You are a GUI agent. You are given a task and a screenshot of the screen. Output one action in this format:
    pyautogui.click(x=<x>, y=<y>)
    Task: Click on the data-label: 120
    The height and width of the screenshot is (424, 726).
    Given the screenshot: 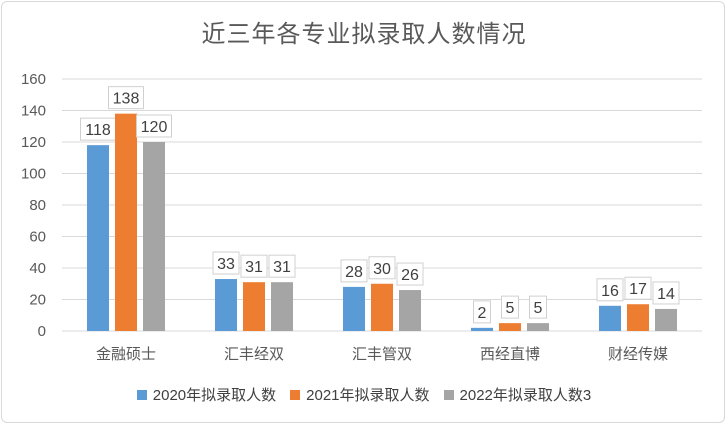 What is the action you would take?
    pyautogui.click(x=154, y=127)
    